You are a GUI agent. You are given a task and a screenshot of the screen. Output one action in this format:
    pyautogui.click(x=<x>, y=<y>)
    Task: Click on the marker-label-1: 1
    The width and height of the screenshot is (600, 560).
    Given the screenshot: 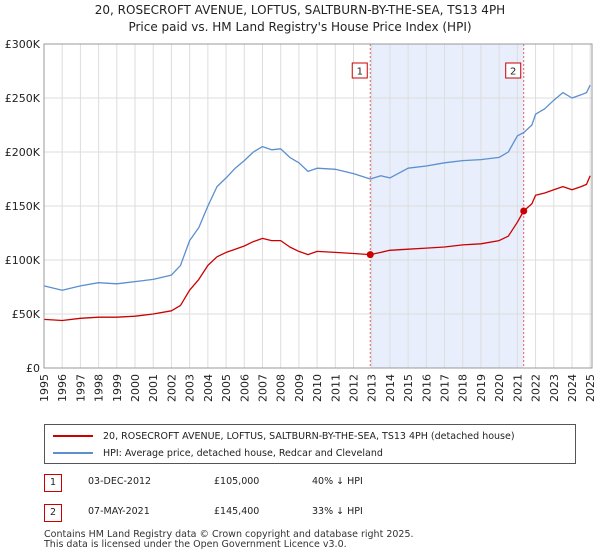 What is the action you would take?
    pyautogui.click(x=360, y=72)
    